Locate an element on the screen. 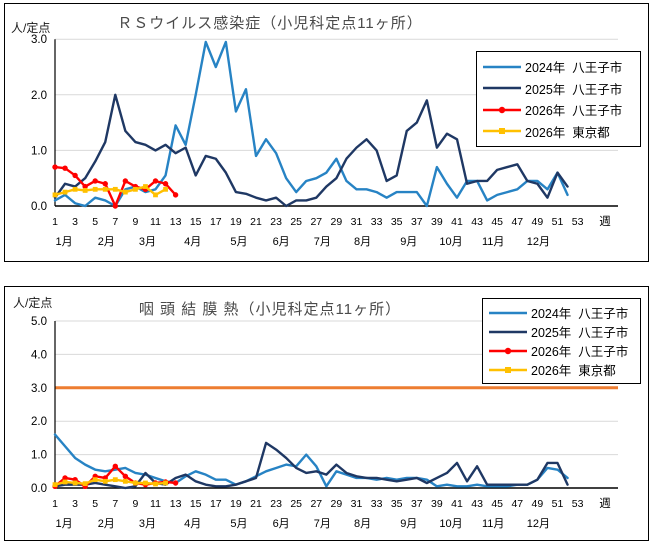  month-label: 1月 is located at coordinates (63, 524).